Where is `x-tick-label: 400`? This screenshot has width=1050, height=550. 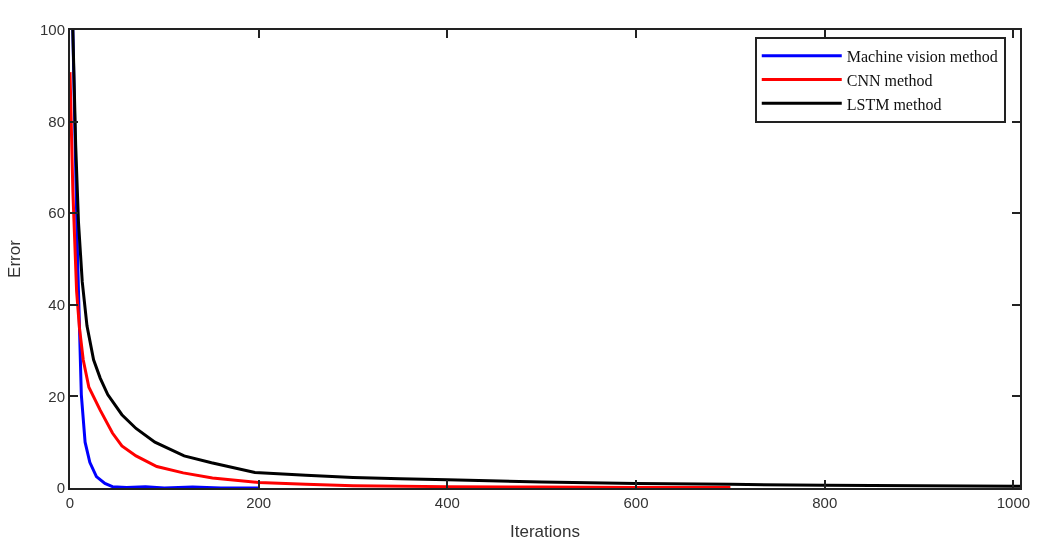 x-tick-label: 400 is located at coordinates (447, 502).